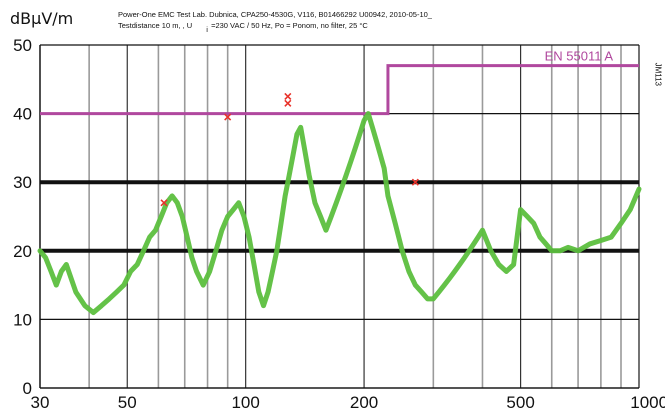  What do you see at coordinates (520, 402) in the screenshot?
I see `x-tick-label: 500` at bounding box center [520, 402].